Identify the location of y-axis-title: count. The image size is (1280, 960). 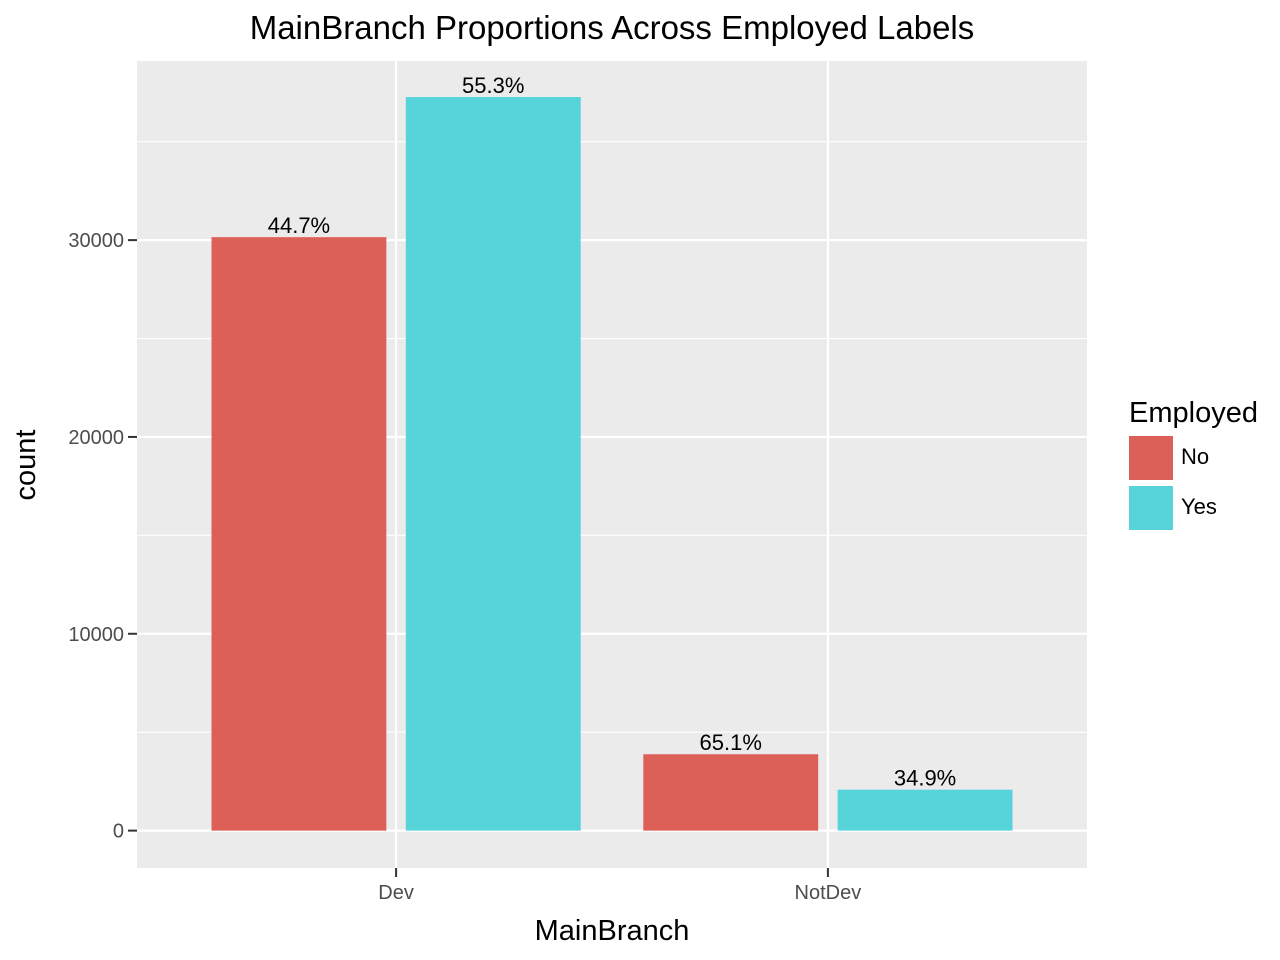
(26, 465).